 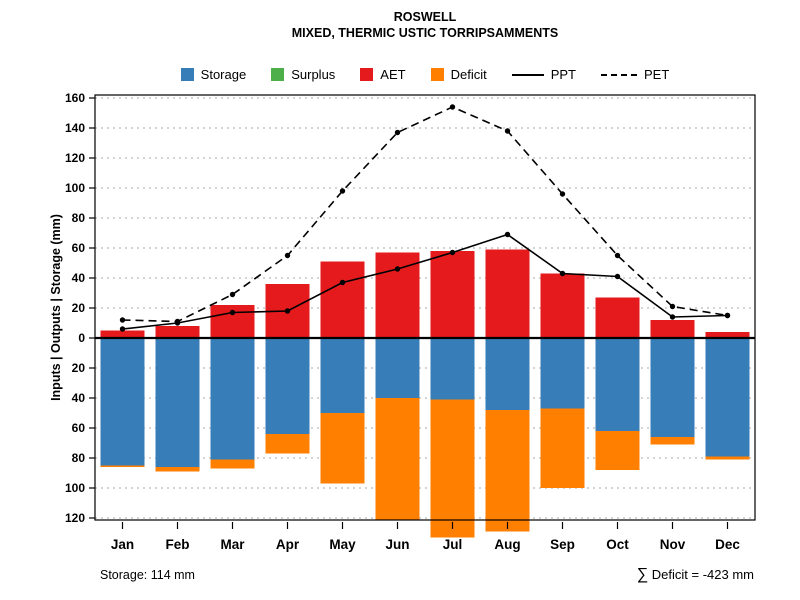 What do you see at coordinates (562, 544) in the screenshot?
I see `svg-text: Sep` at bounding box center [562, 544].